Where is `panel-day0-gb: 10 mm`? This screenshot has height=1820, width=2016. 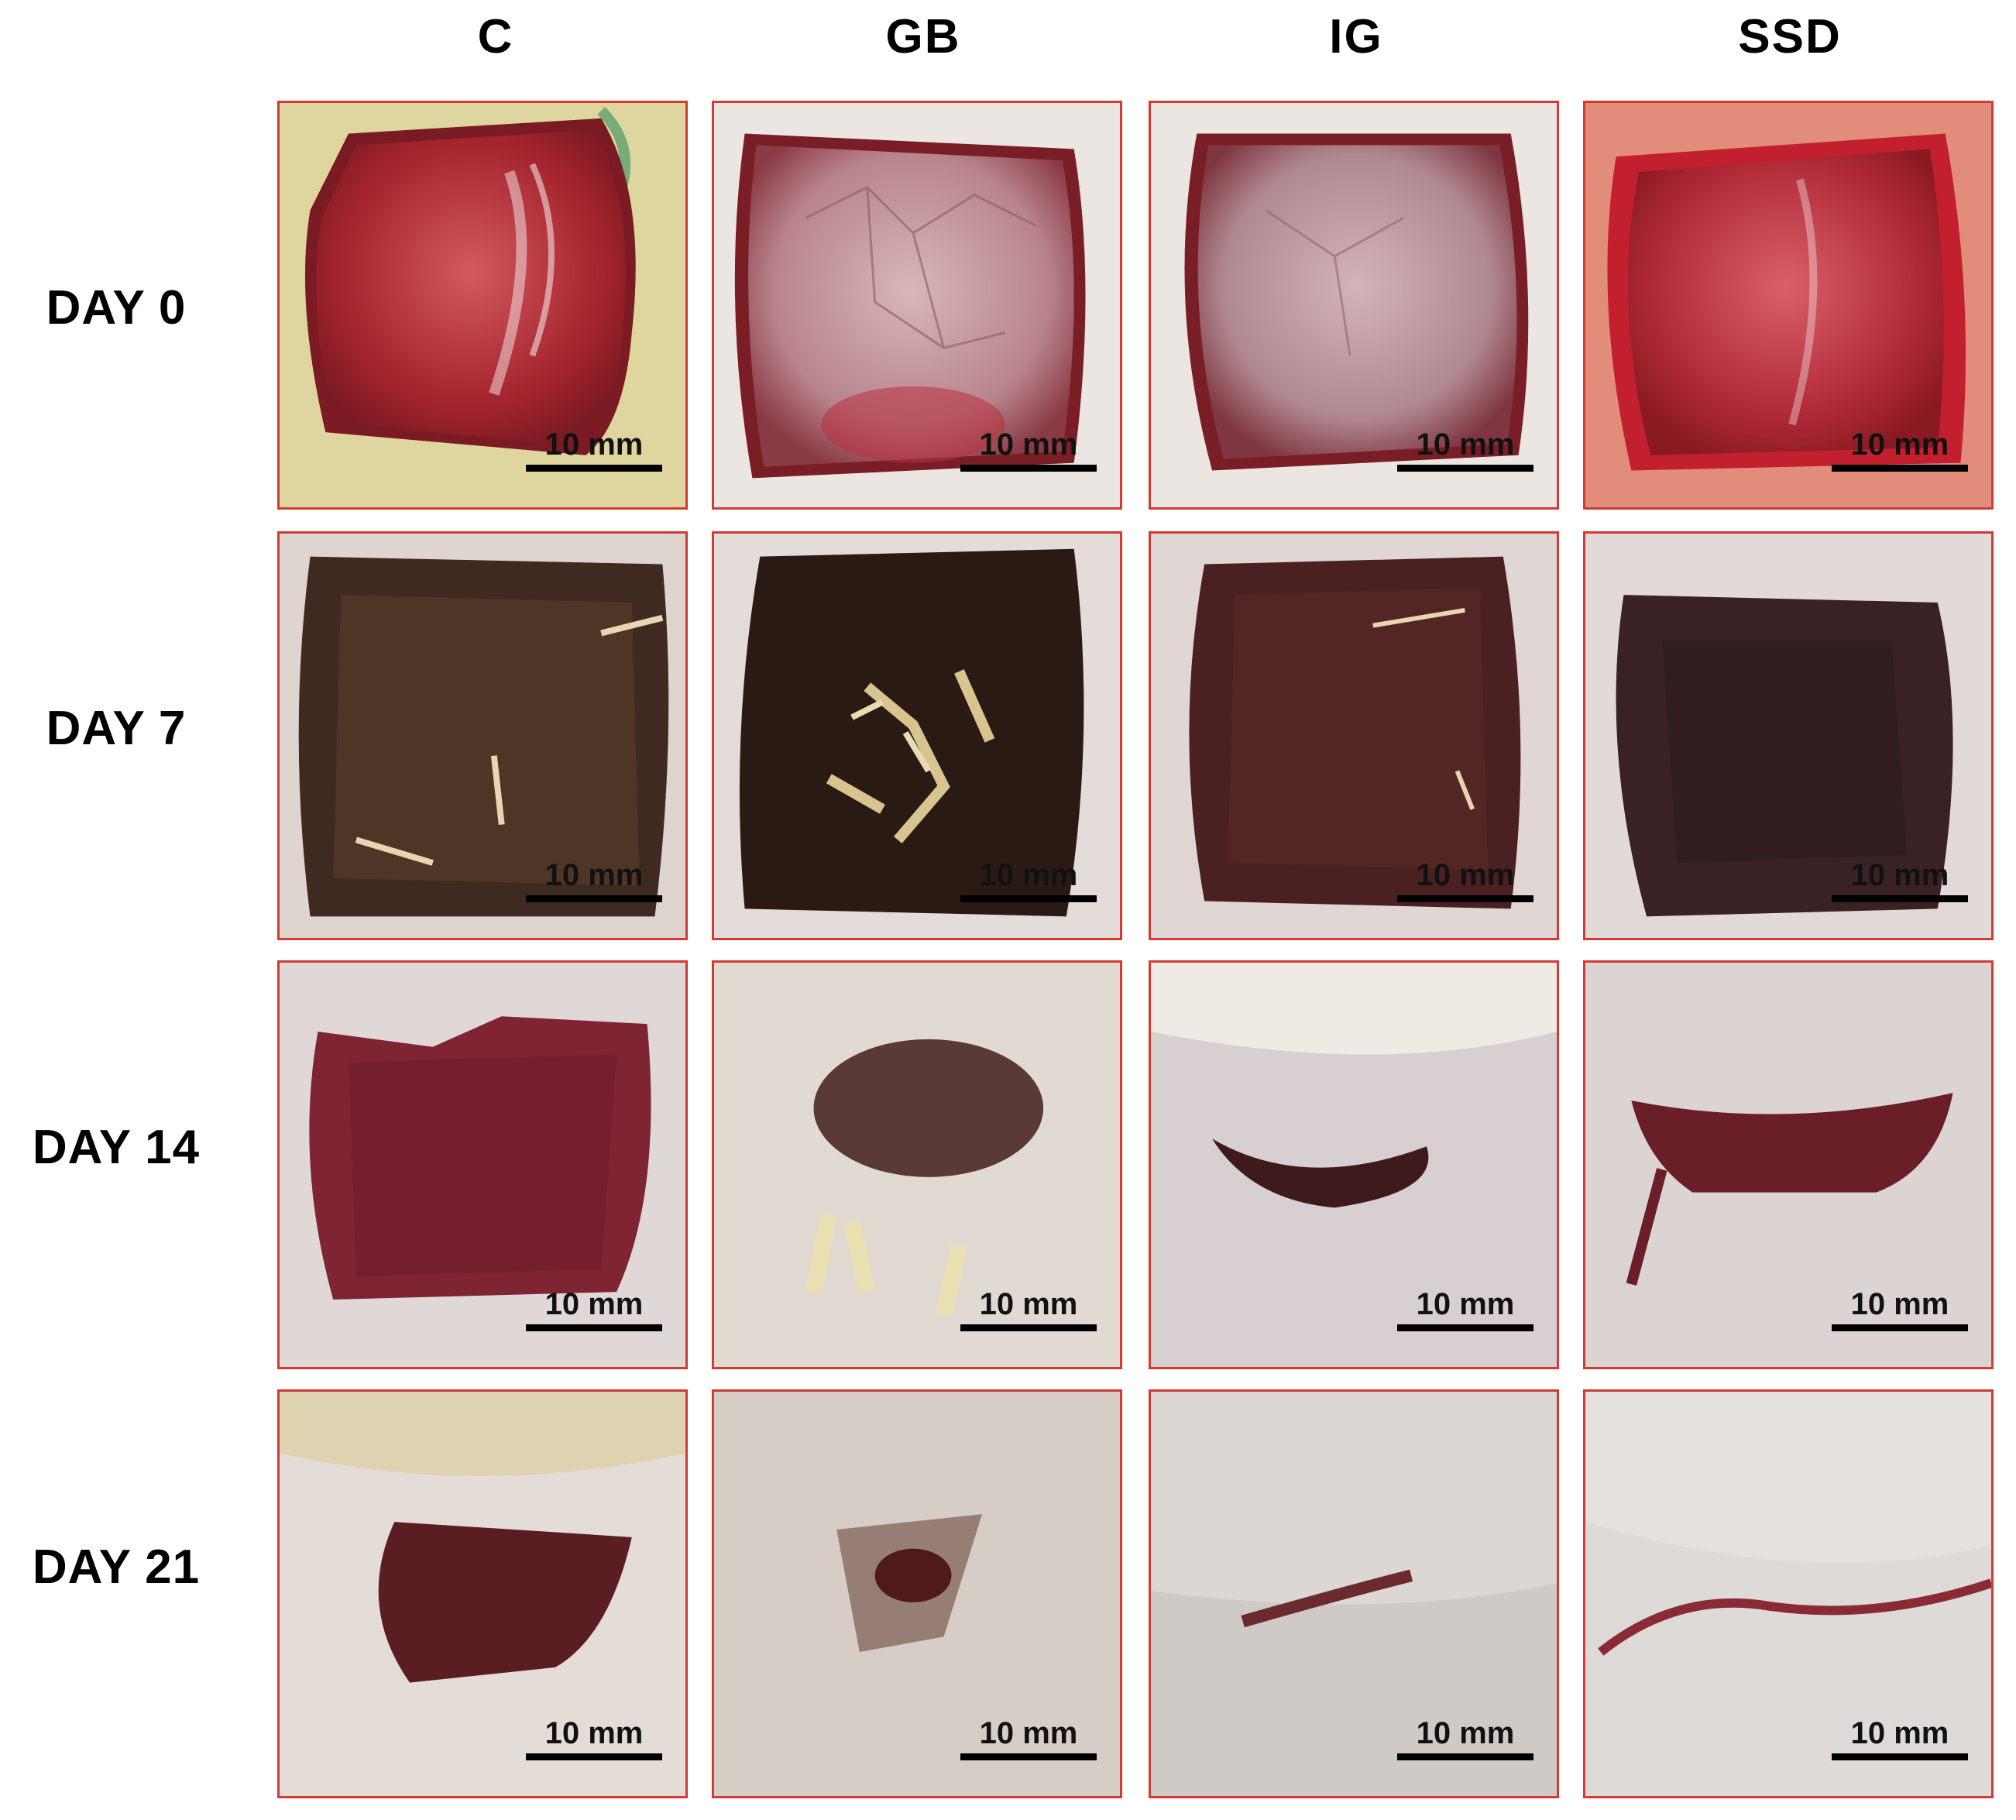 panel-day0-gb: 10 mm is located at coordinates (917, 305).